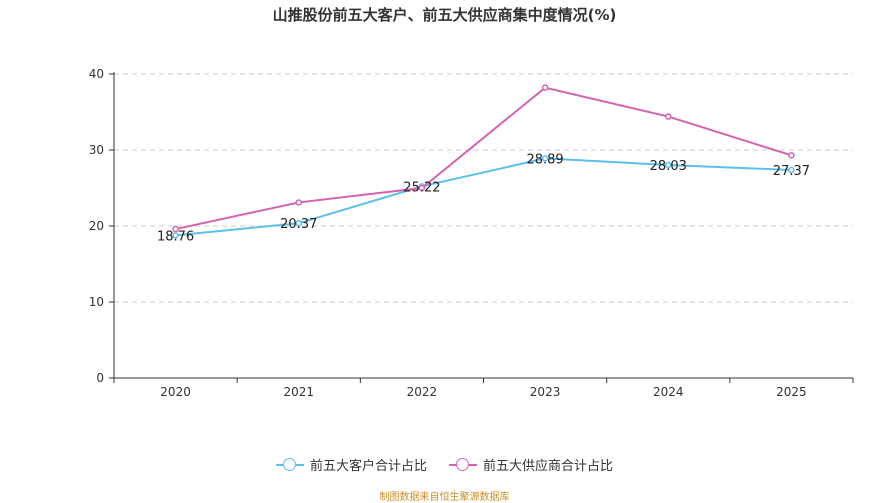  What do you see at coordinates (545, 392) in the screenshot?
I see `x-tick-label: 2023` at bounding box center [545, 392].